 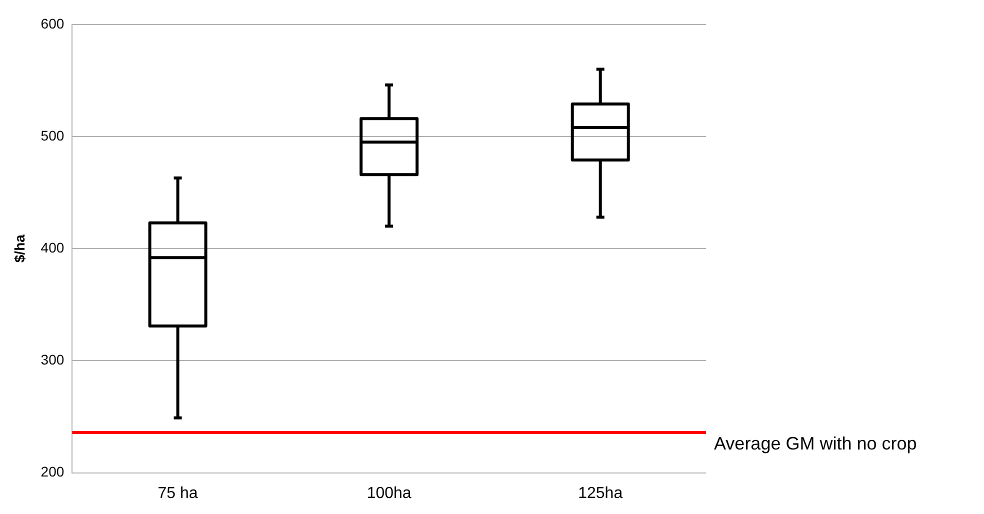 What do you see at coordinates (52, 472) in the screenshot?
I see `y-tick-label: 200` at bounding box center [52, 472].